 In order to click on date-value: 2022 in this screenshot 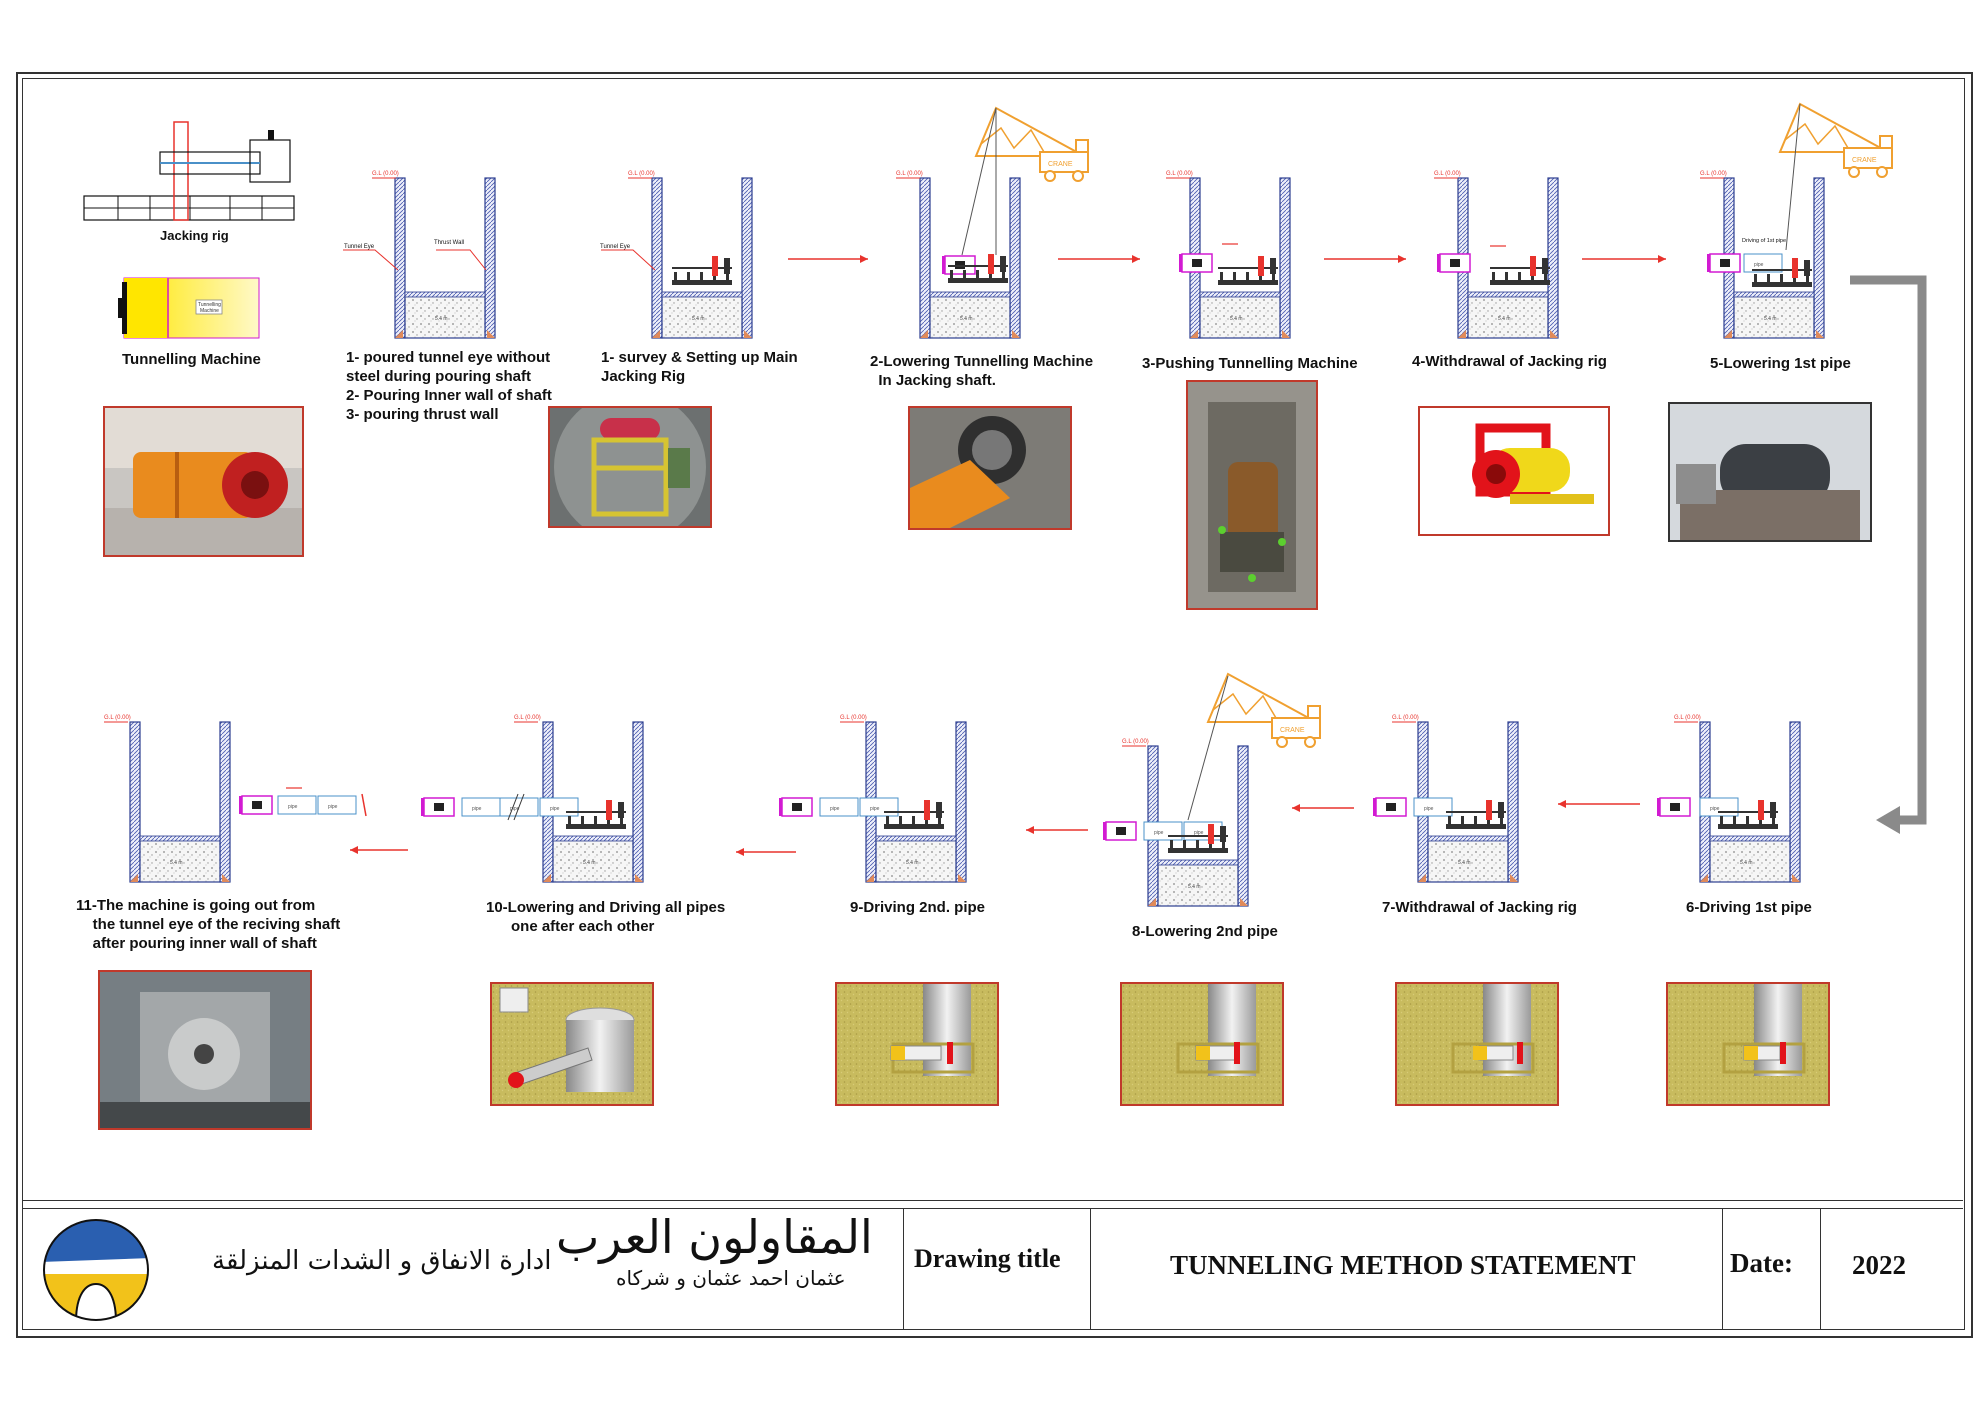, I will do `click(1879, 1265)`.